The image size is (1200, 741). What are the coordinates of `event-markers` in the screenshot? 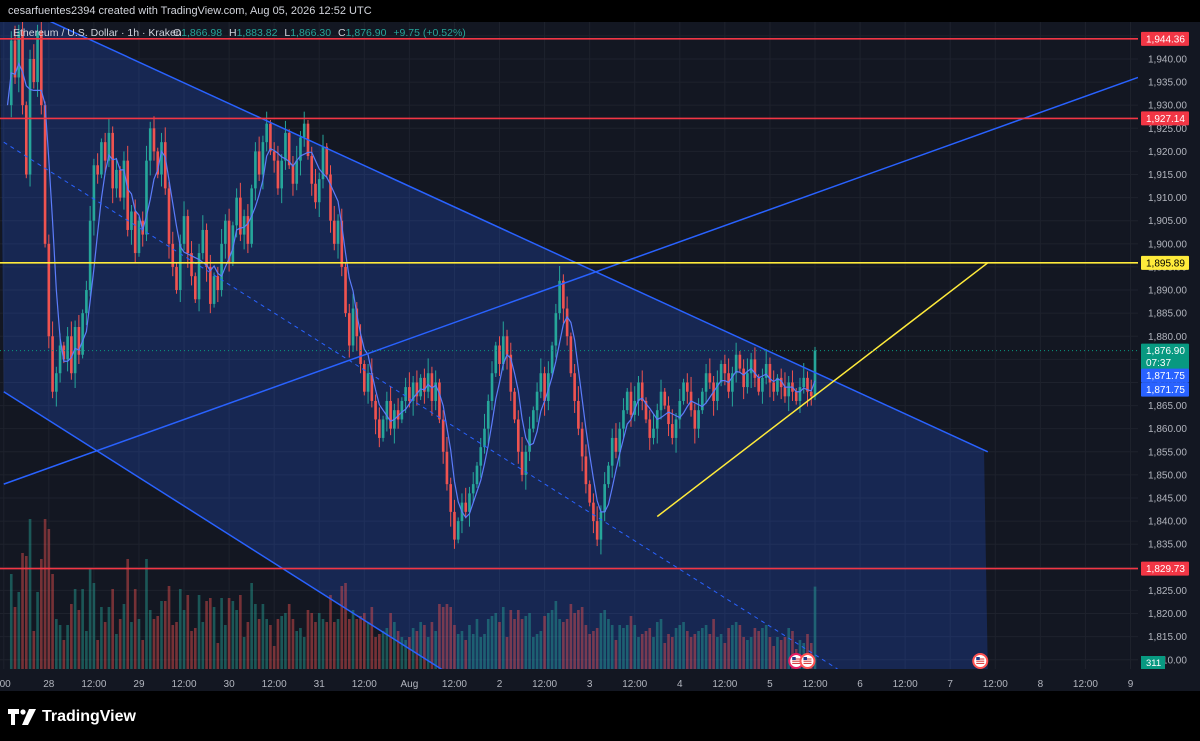 It's located at (888, 661).